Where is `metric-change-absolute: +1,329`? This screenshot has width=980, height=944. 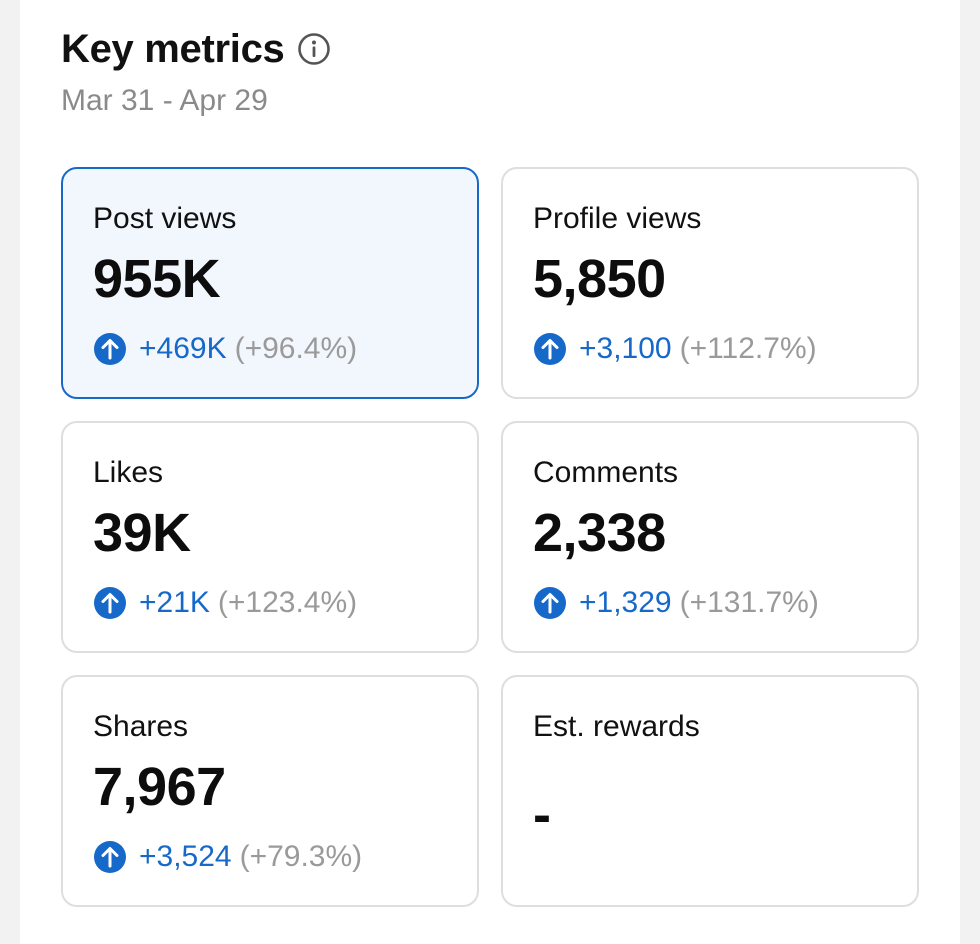 metric-change-absolute: +1,329 is located at coordinates (625, 602).